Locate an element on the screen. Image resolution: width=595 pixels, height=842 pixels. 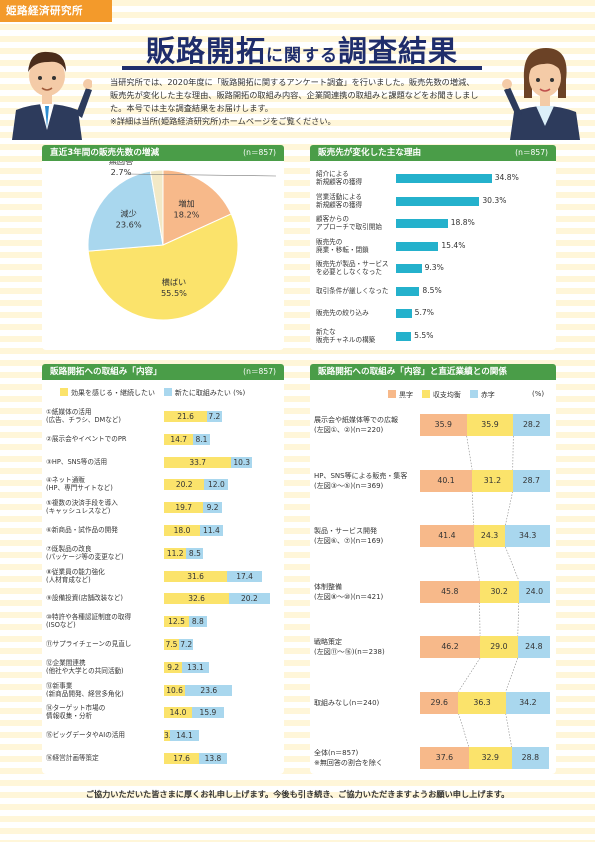
activity-label-line: (人材育成など) is located at coordinates (68, 579).